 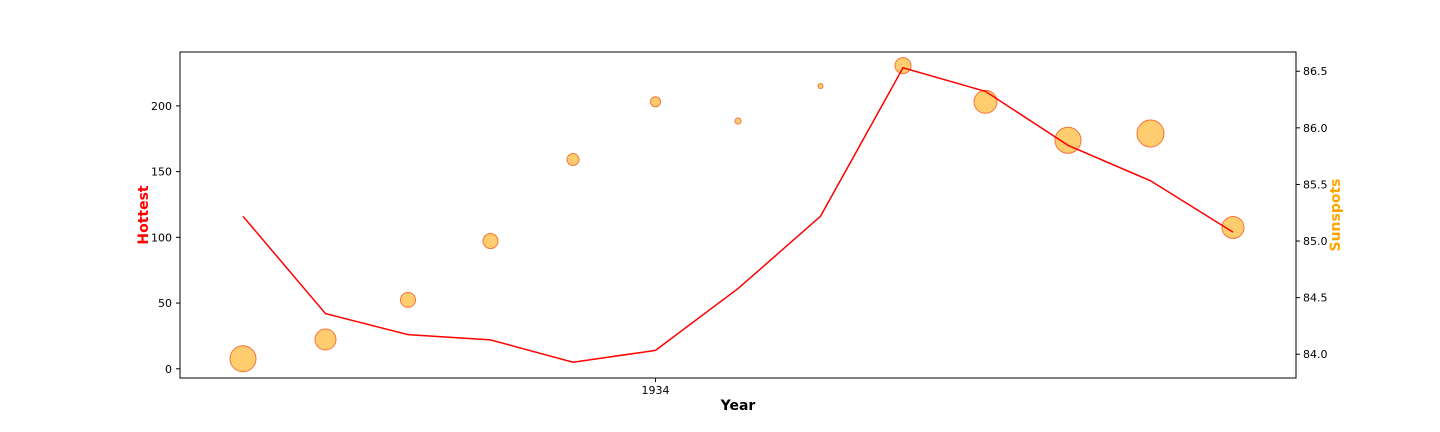 What do you see at coordinates (738, 406) in the screenshot?
I see `x-axis-title: Year` at bounding box center [738, 406].